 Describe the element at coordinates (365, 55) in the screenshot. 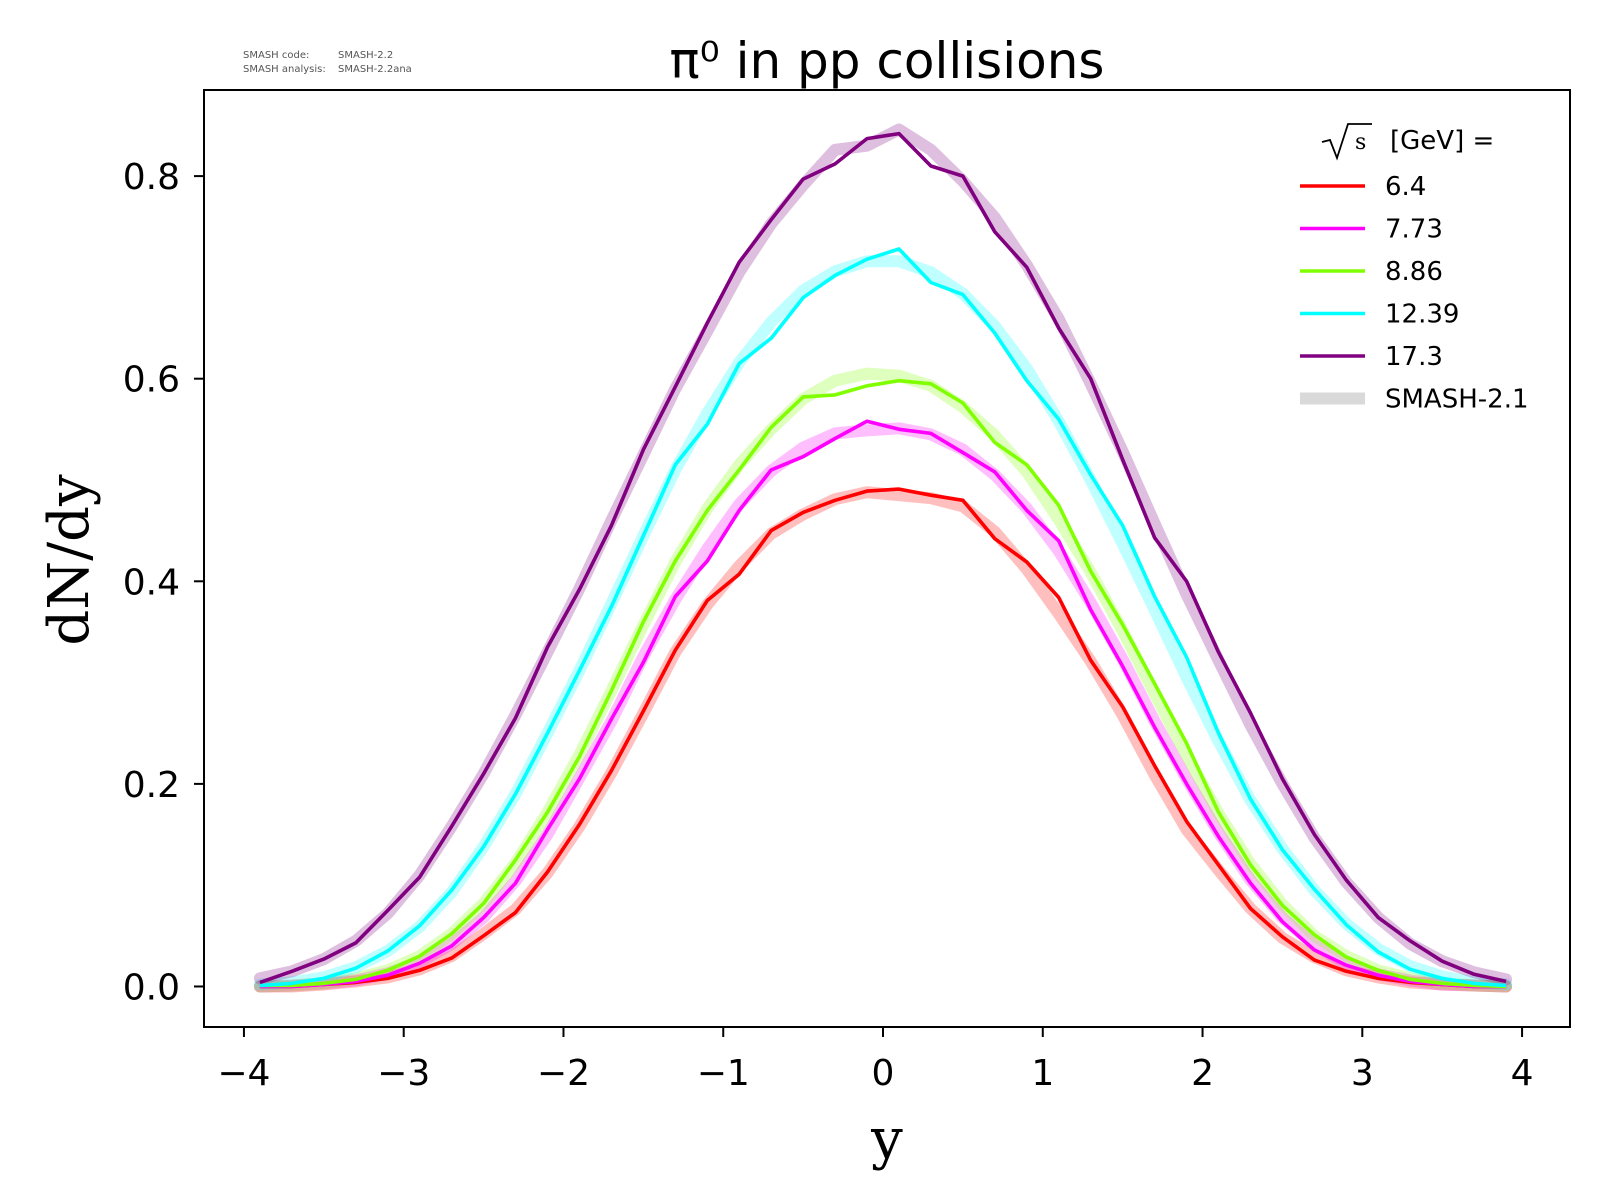

I see `smash-code-value: SMASH-2.2` at that location.